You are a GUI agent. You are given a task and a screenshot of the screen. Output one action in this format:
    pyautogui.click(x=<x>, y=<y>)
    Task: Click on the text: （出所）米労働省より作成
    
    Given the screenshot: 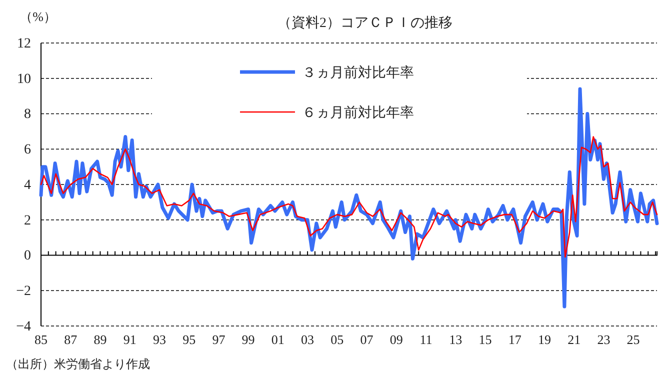 What is the action you would take?
    pyautogui.click(x=78, y=364)
    